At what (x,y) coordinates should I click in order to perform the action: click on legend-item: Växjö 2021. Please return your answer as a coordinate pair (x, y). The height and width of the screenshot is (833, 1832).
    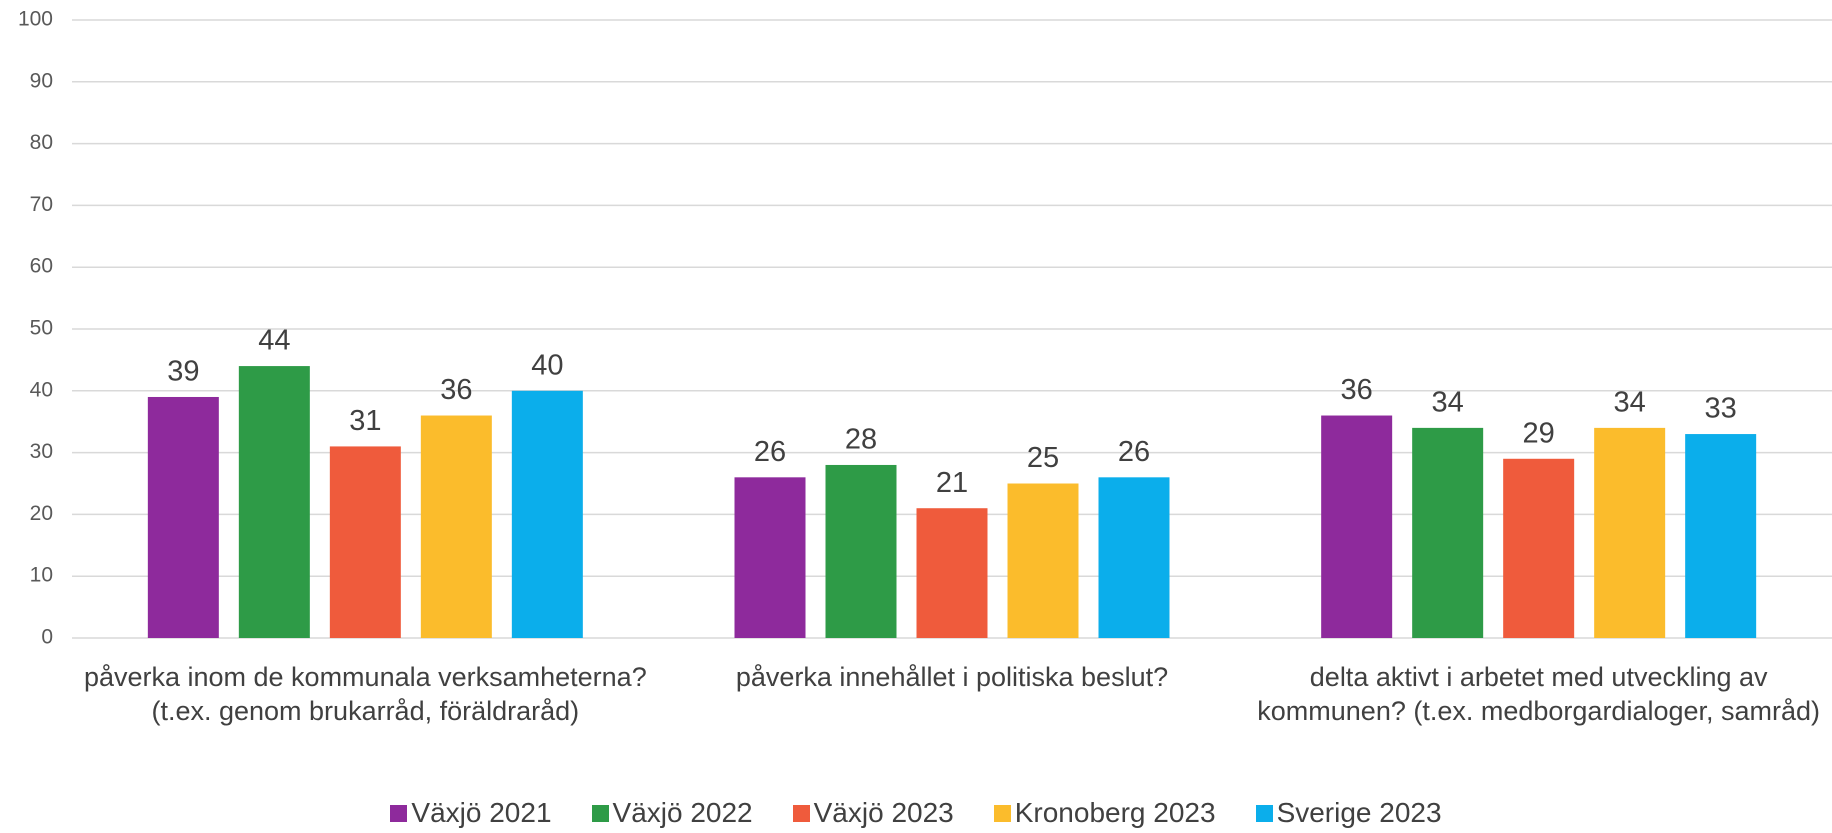
    Looking at the image, I should click on (471, 813).